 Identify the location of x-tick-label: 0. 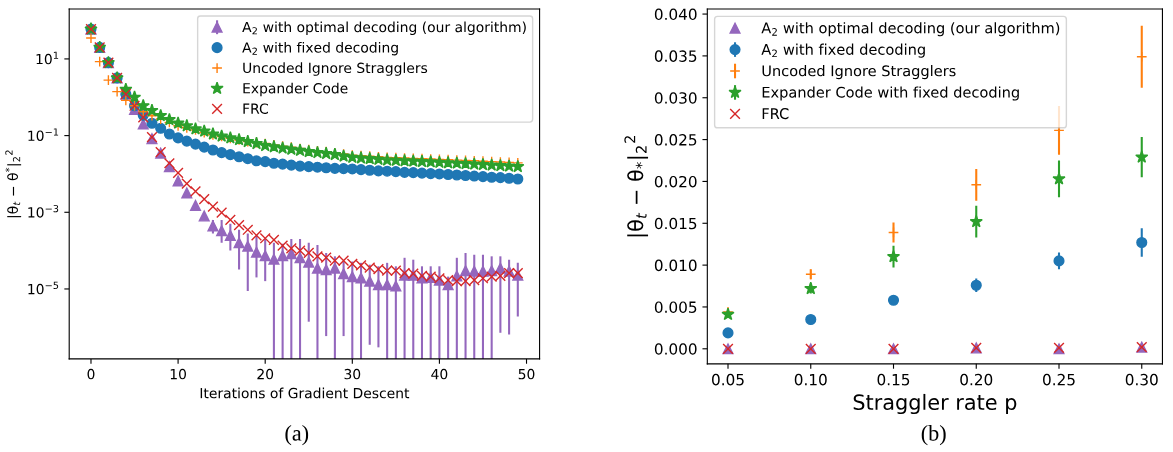
(91, 374).